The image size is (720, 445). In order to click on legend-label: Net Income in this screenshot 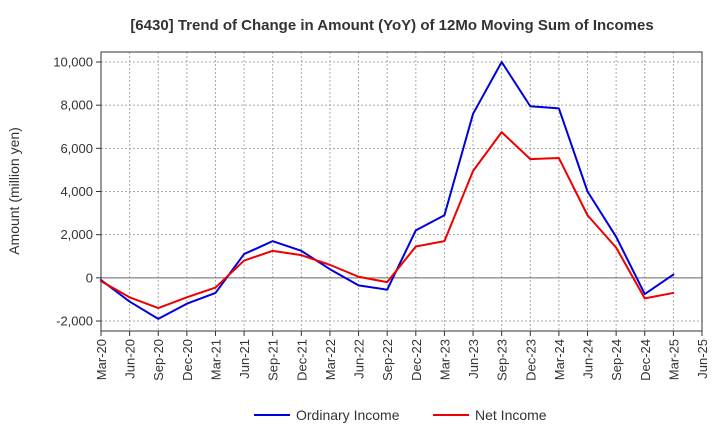, I will do `click(511, 415)`.